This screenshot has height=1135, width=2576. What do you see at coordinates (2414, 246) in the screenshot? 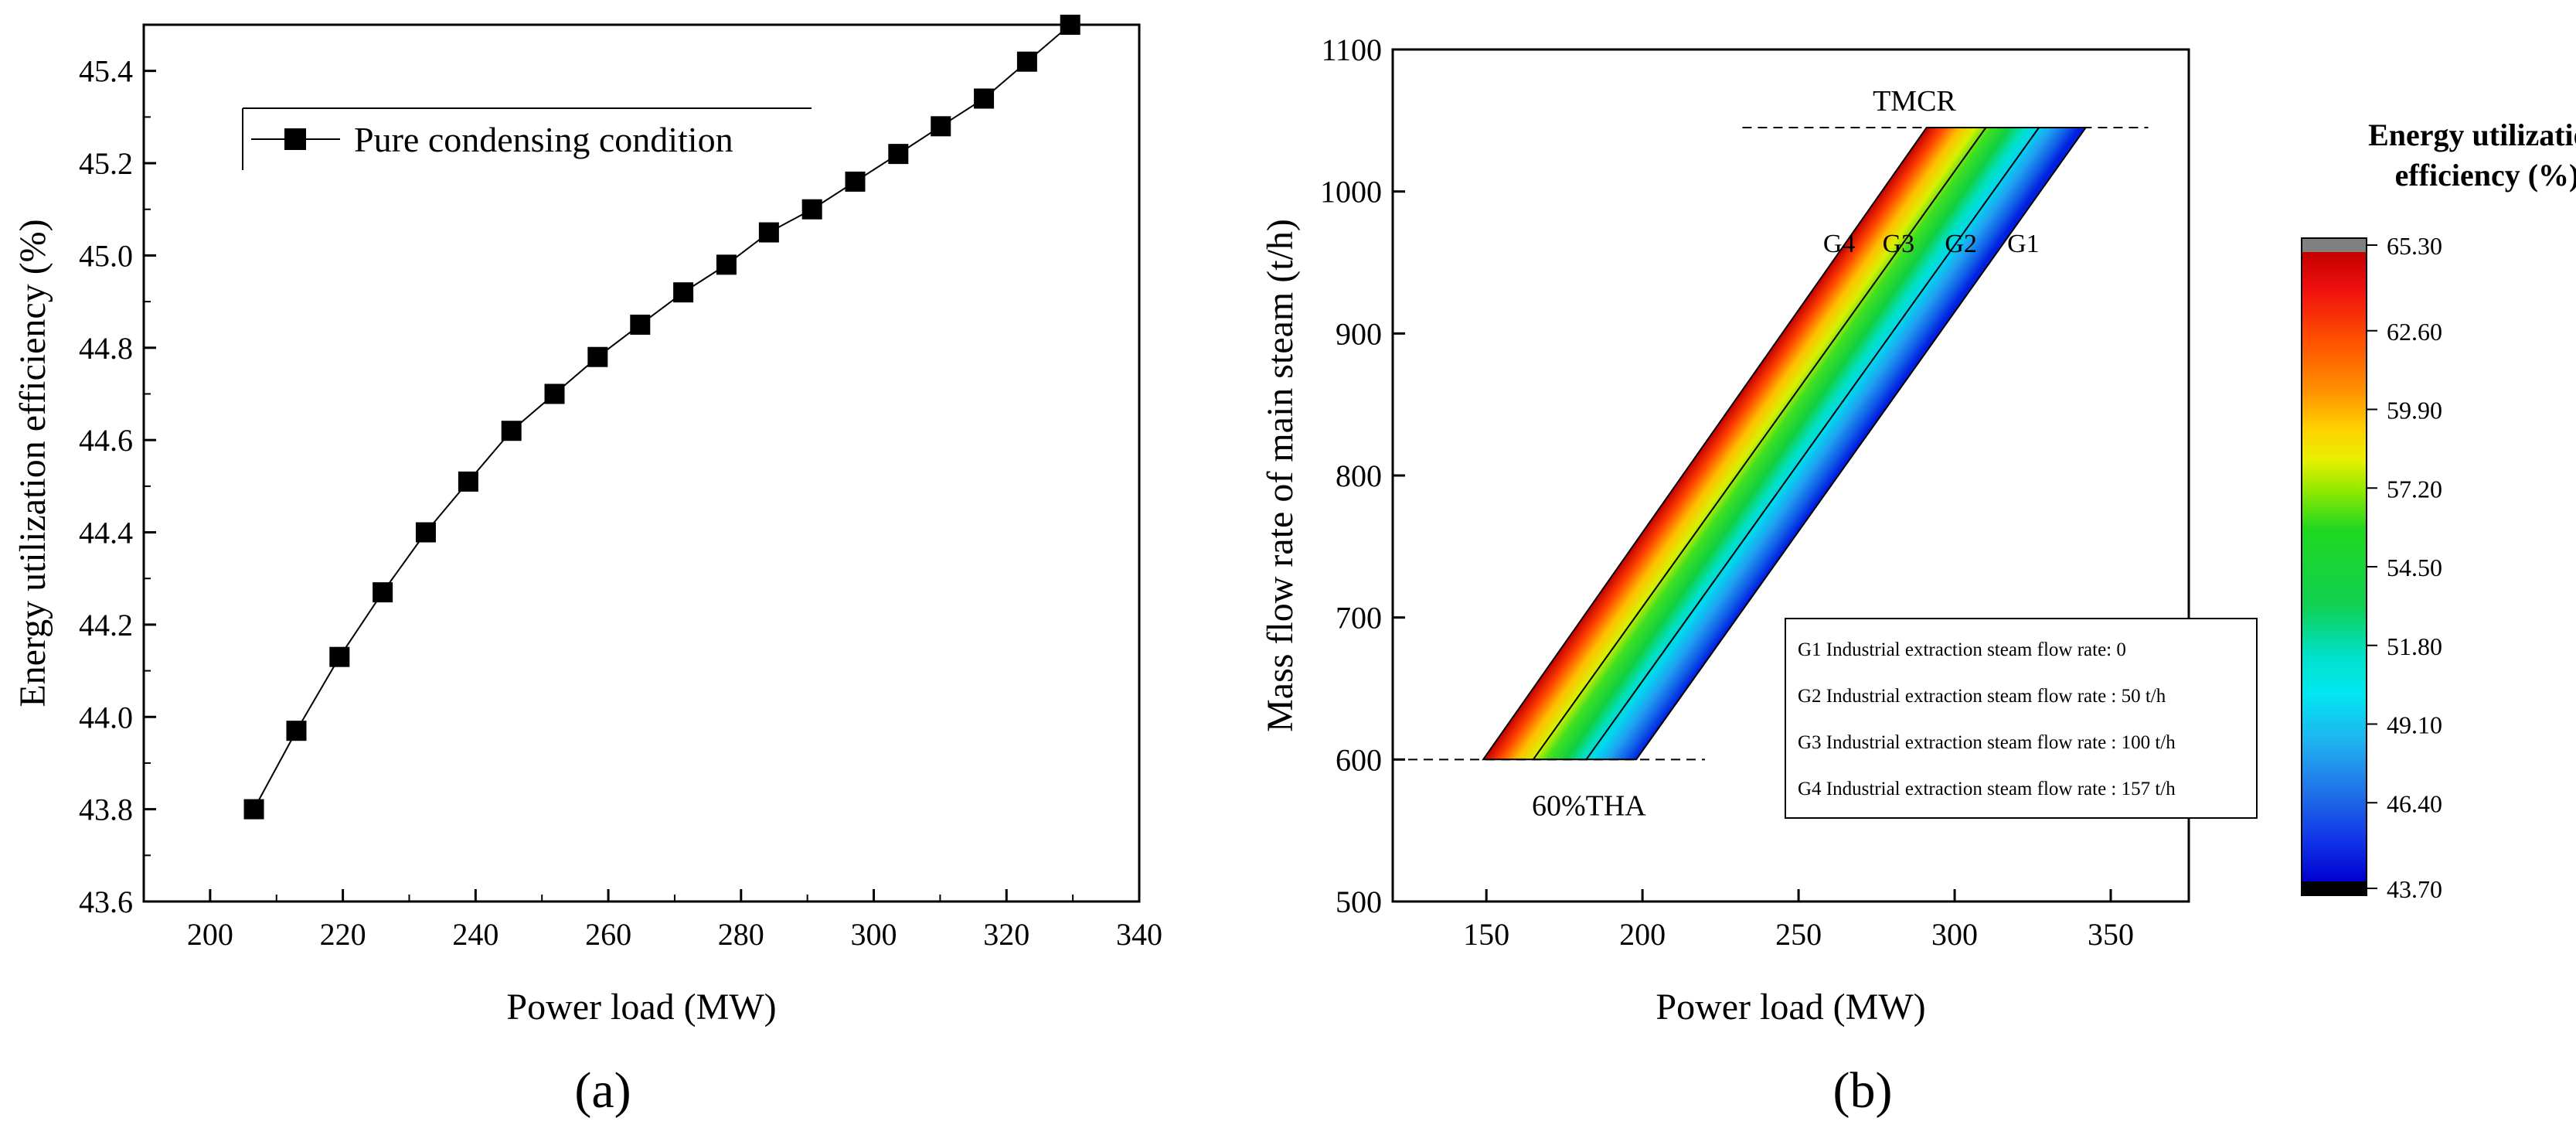
I see `colorbar-tick-label: 65.30` at bounding box center [2414, 246].